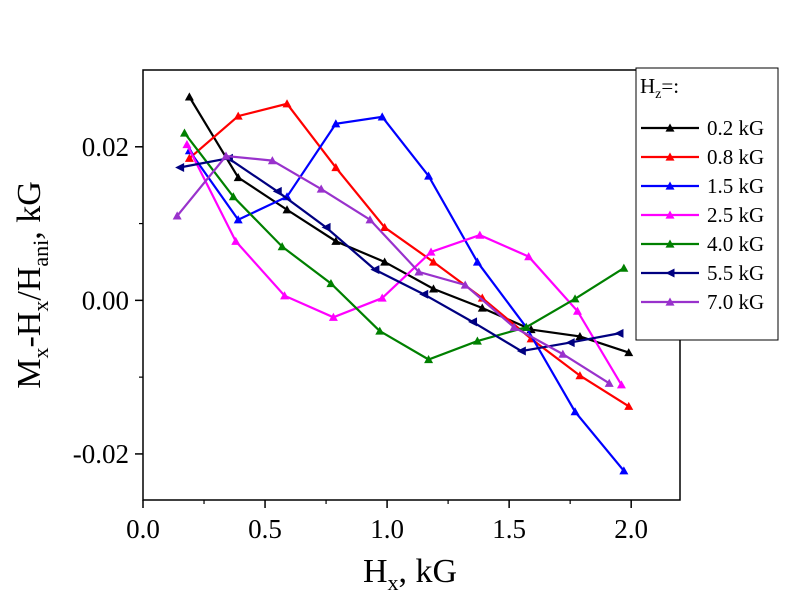 The height and width of the screenshot is (605, 790). I want to click on x-tick-label: 2.0, so click(631, 529).